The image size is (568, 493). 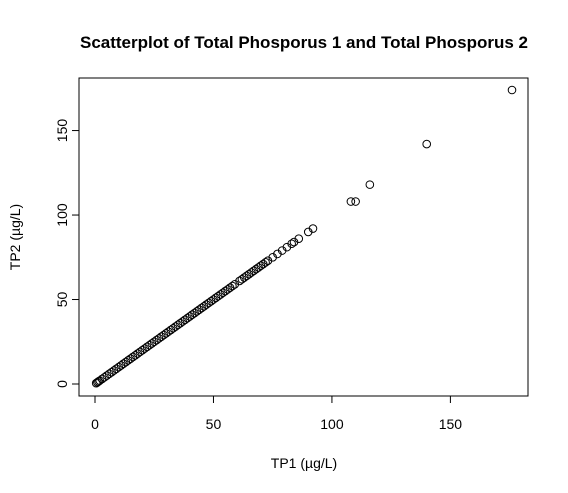 I want to click on x-tick-label: 50, so click(x=214, y=424).